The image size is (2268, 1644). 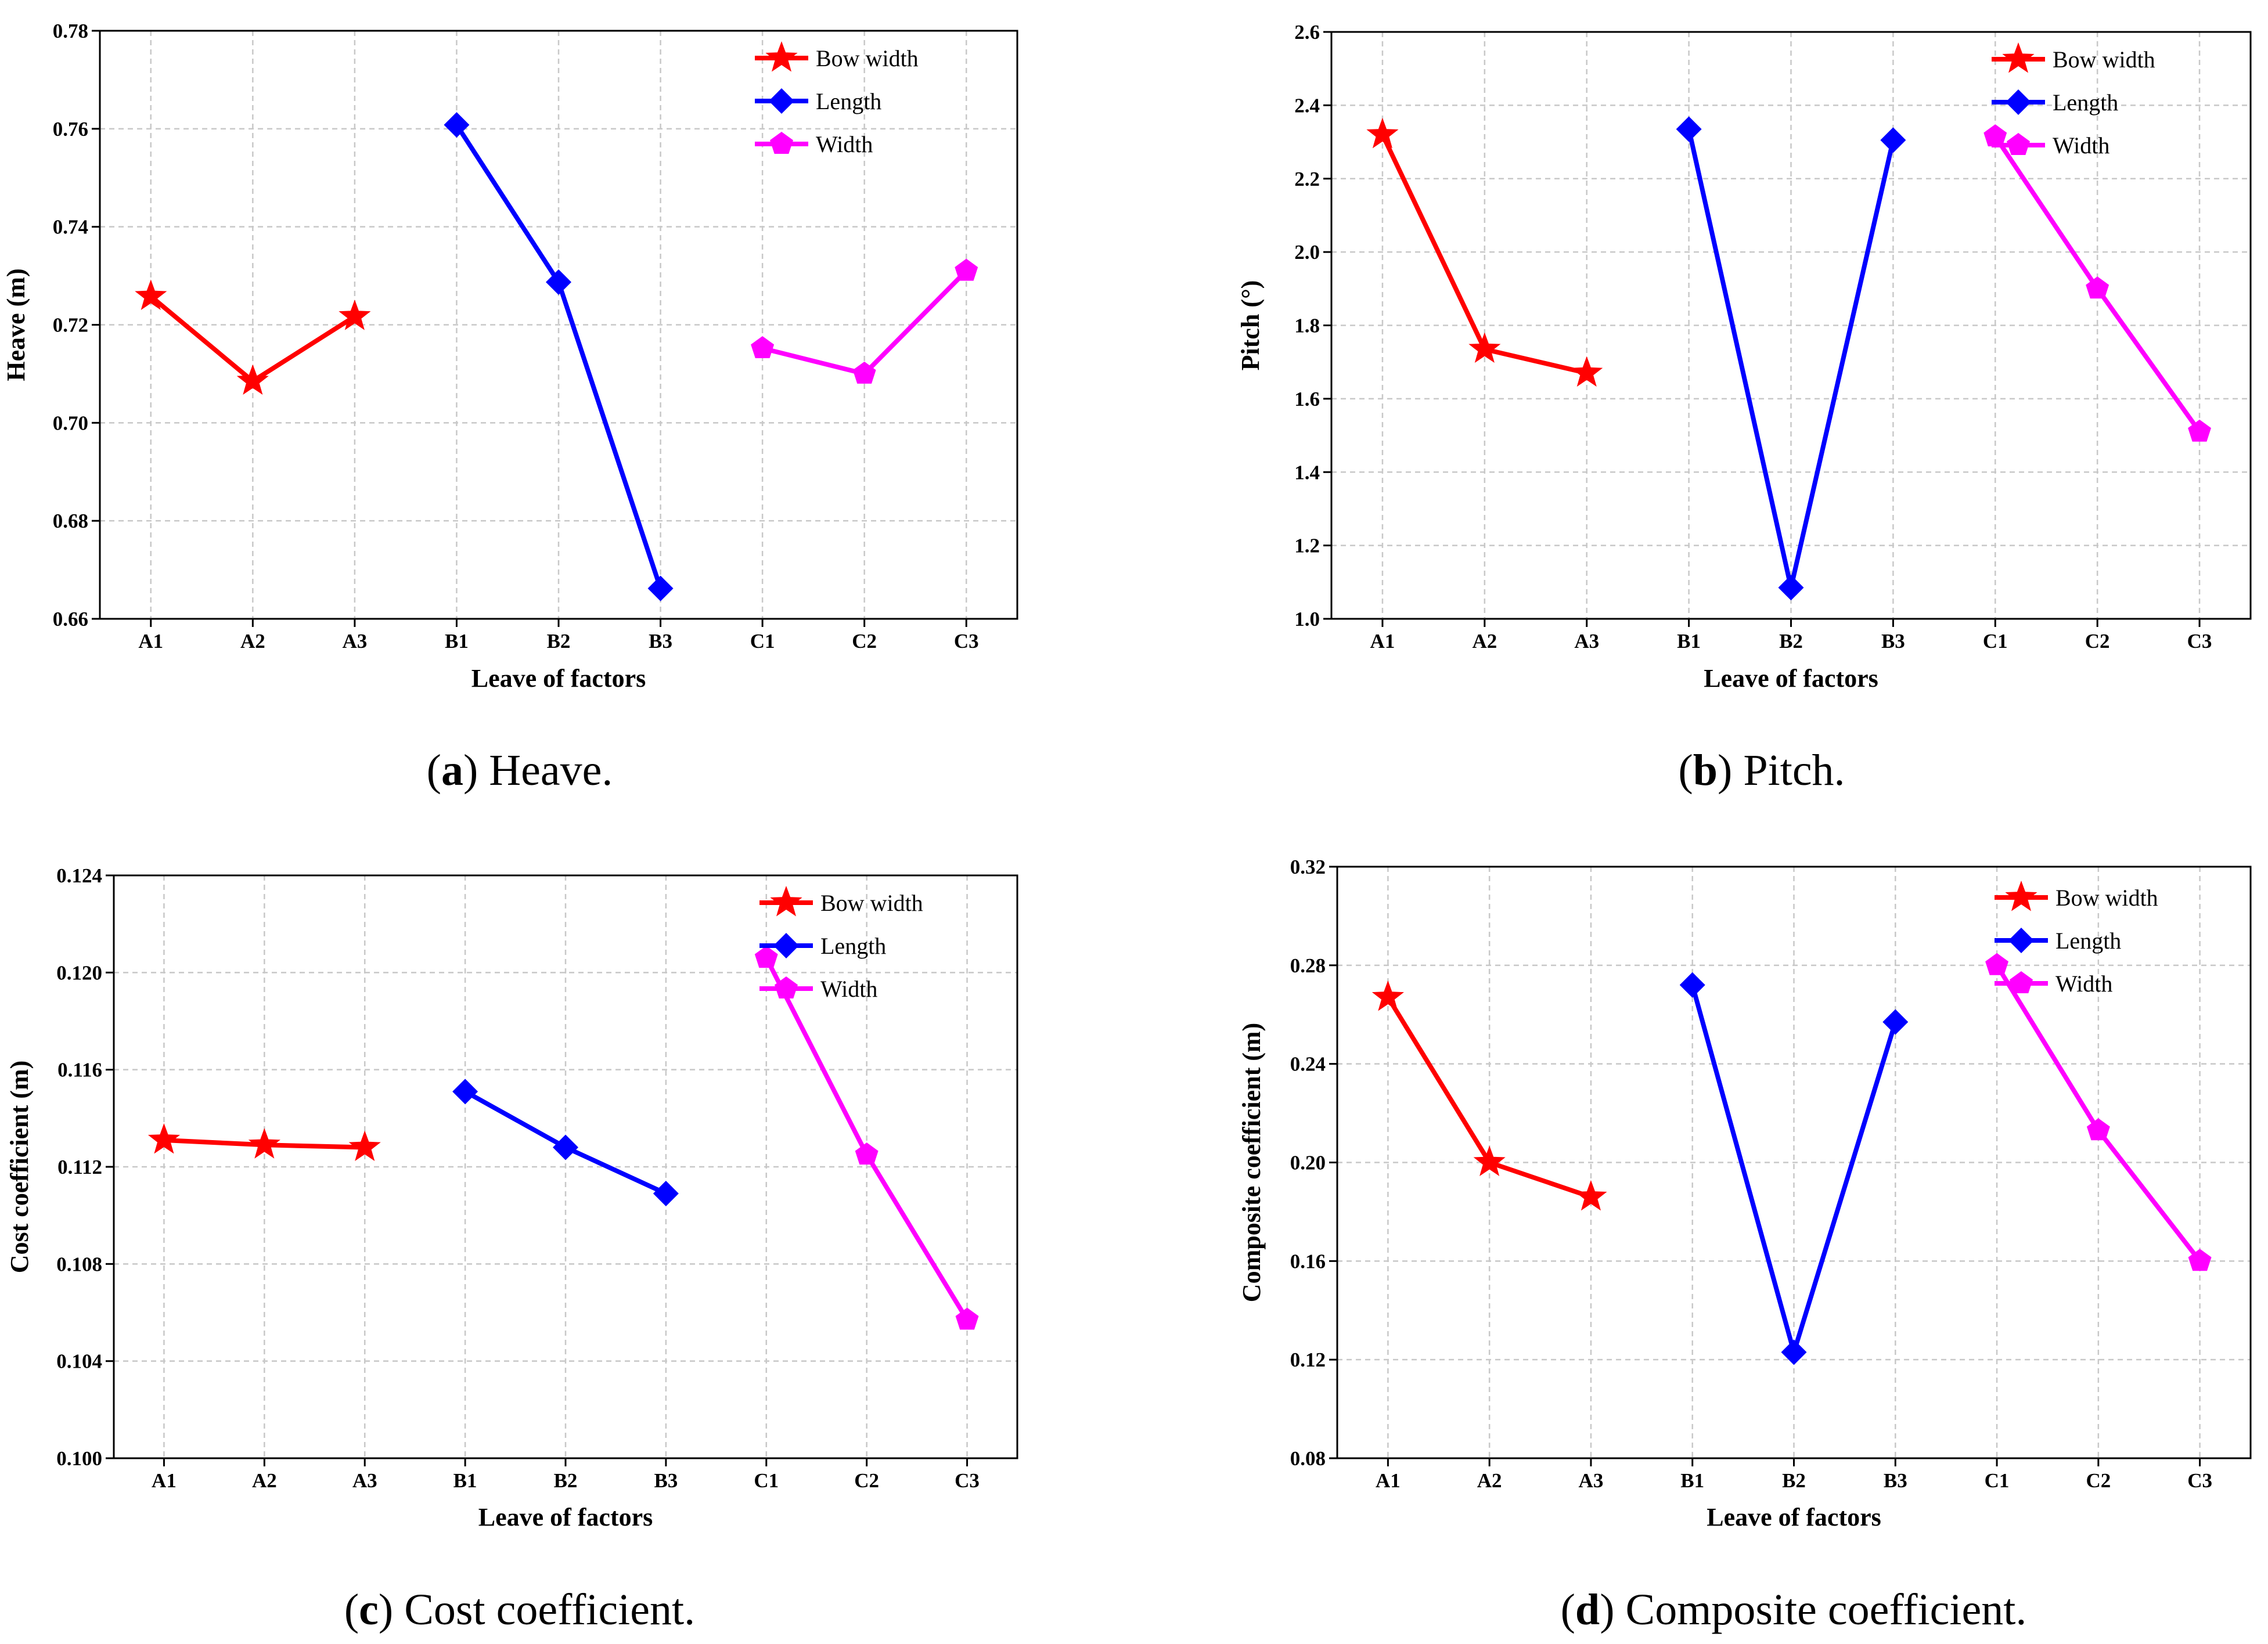 I want to click on caption-text: ) Cost coefficient., so click(x=537, y=1609).